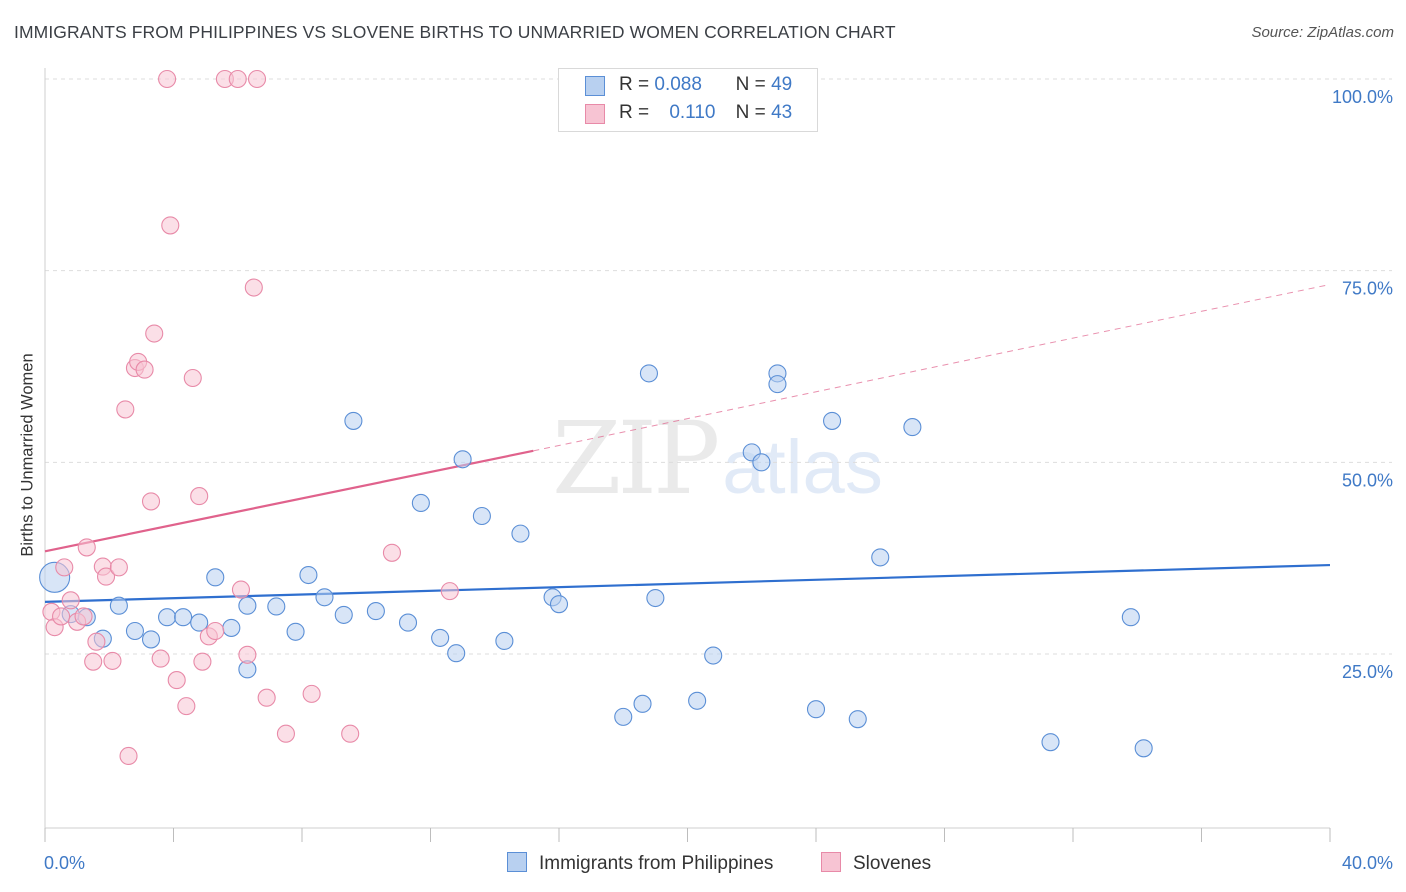 This screenshot has width=1406, height=892. What do you see at coordinates (636, 458) in the screenshot?
I see `watermark-zip: ZIP` at bounding box center [636, 458].